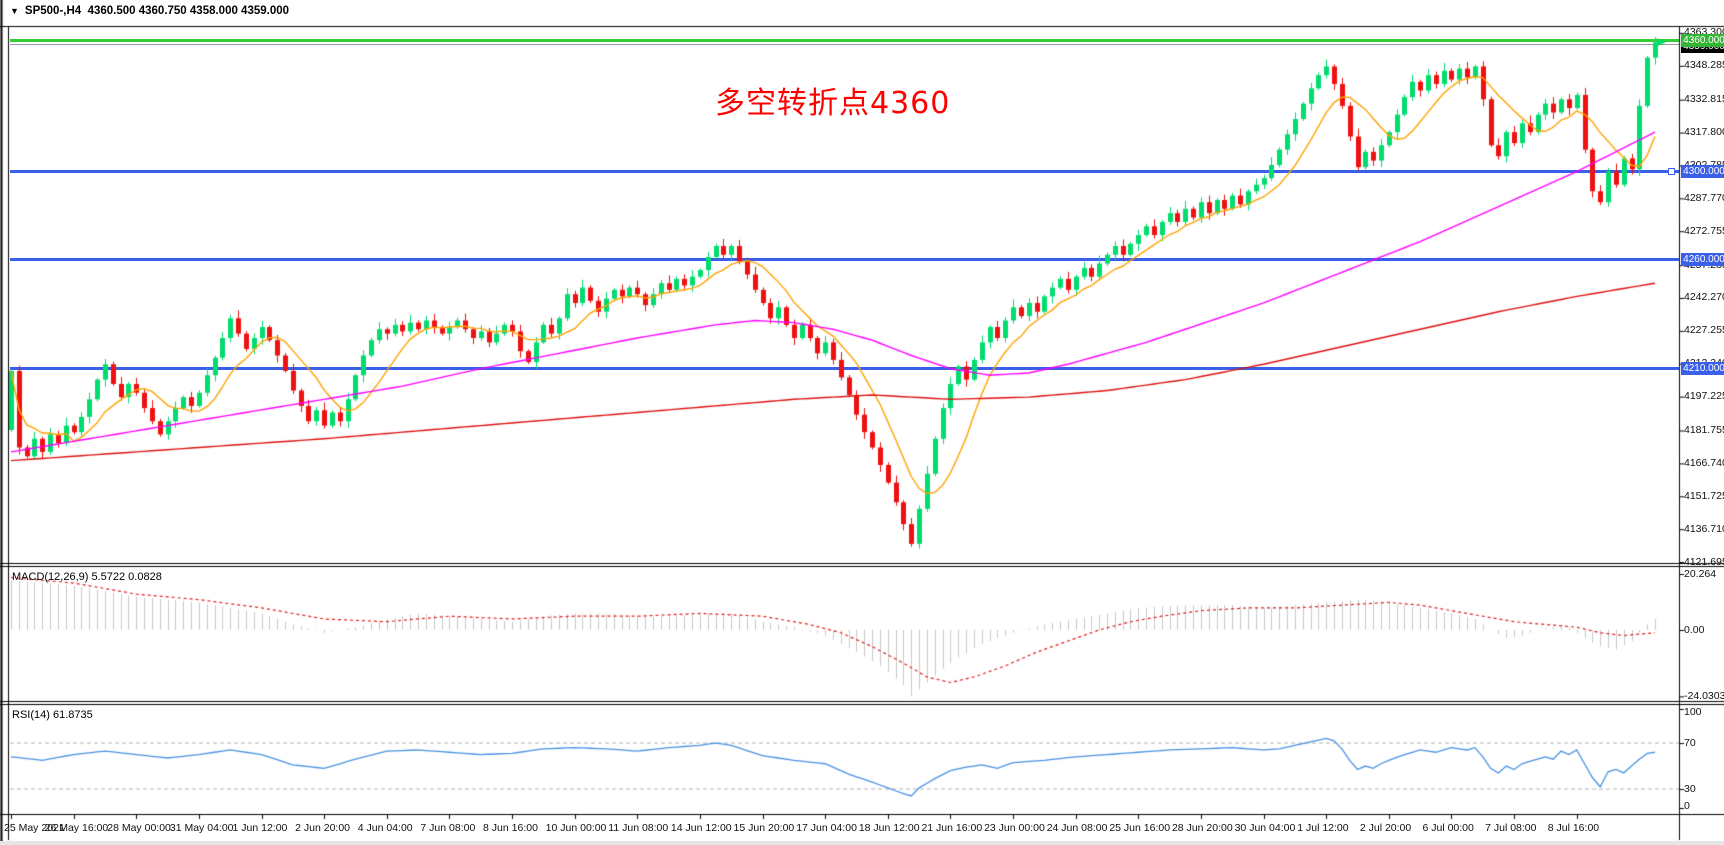 This screenshot has width=1724, height=845. What do you see at coordinates (1704, 230) in the screenshot?
I see `price-tick-label: 4272.755` at bounding box center [1704, 230].